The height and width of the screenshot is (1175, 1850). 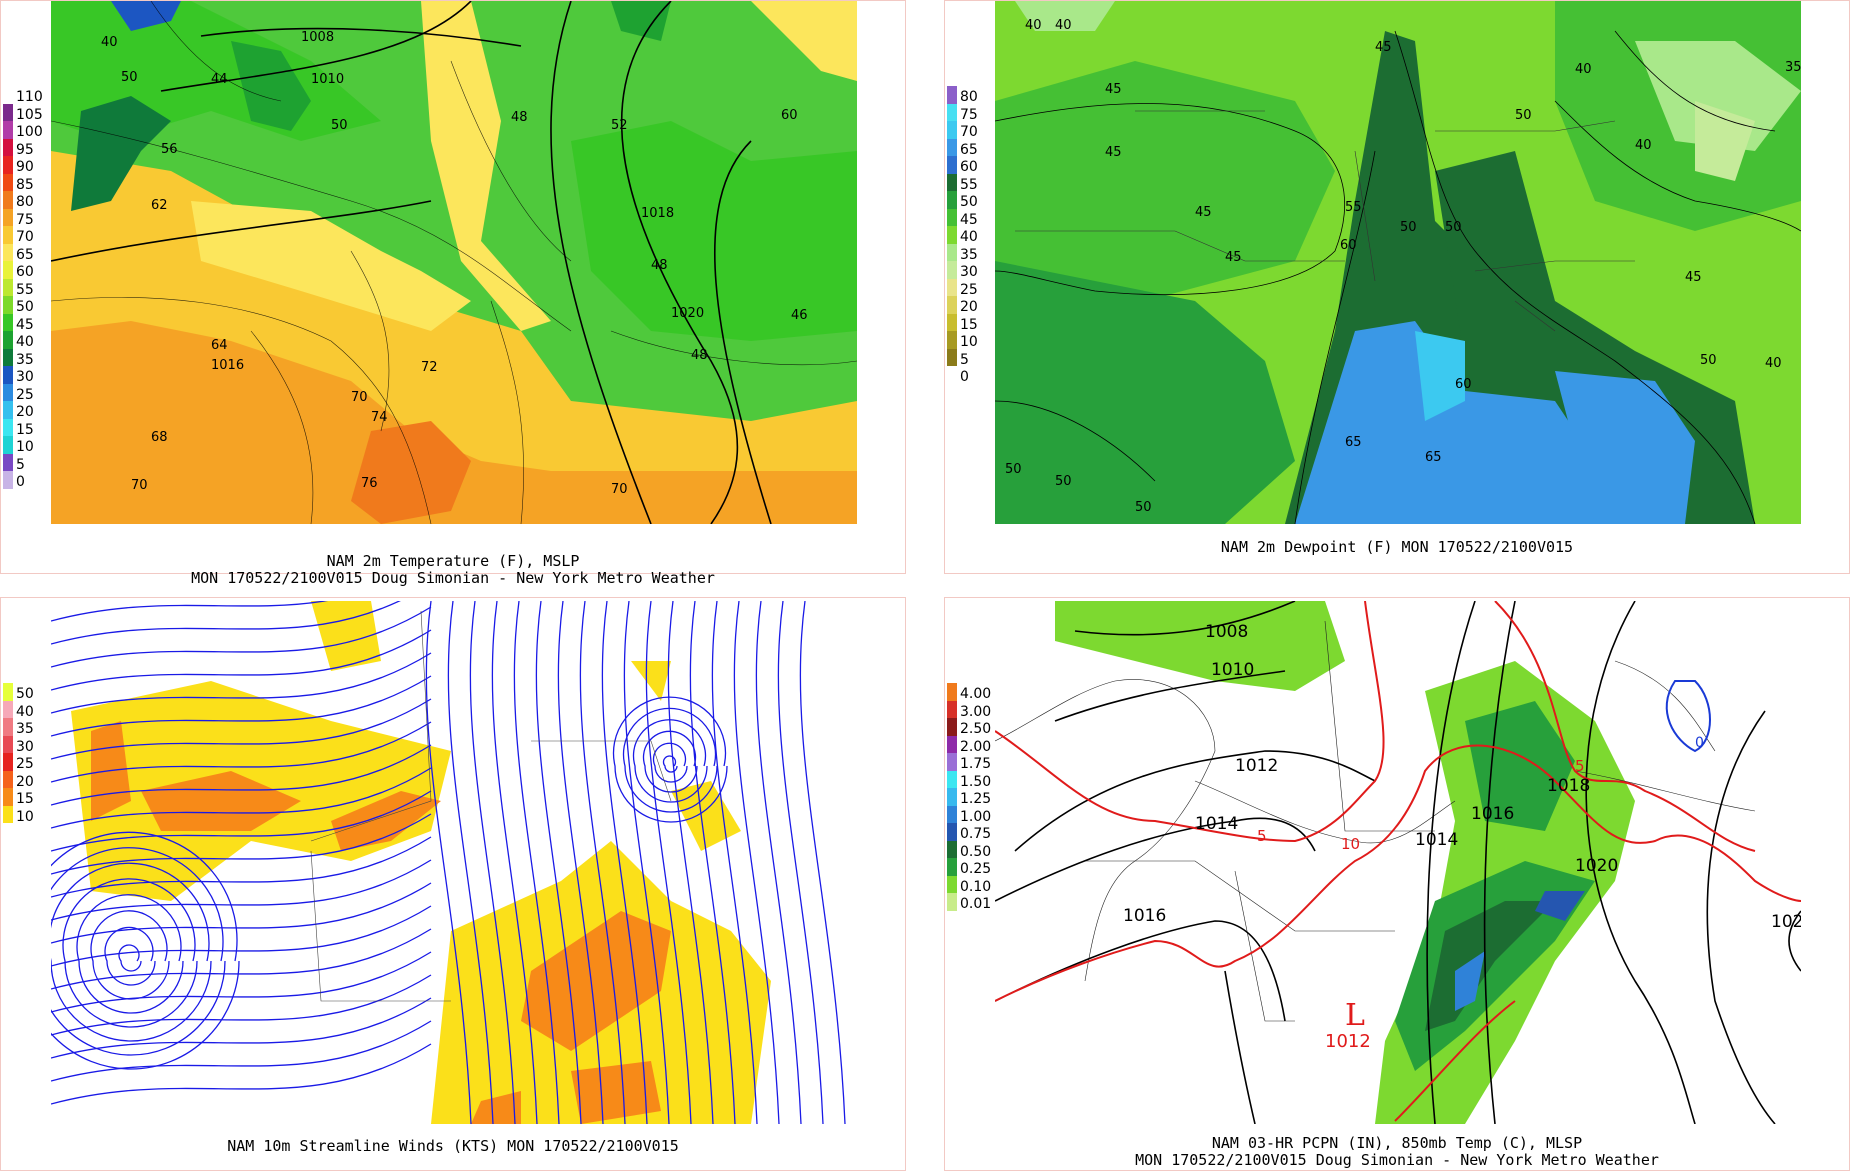 I want to click on label: 1014, so click(x=1216, y=824).